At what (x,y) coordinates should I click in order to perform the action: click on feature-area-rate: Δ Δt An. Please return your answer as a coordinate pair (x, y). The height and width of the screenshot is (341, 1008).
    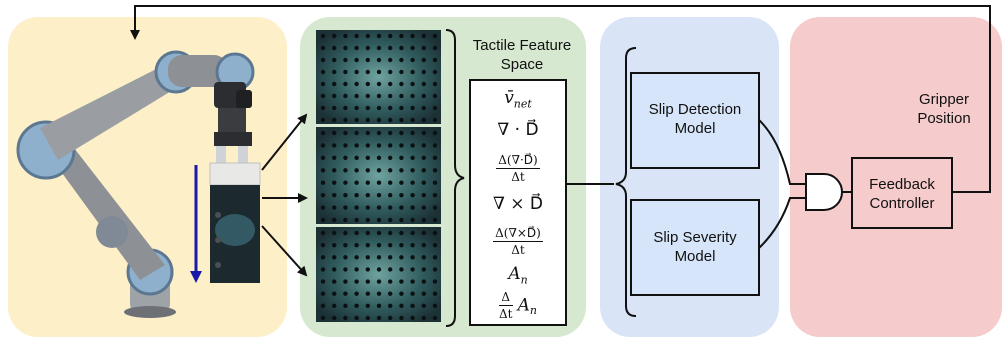
    Looking at the image, I should click on (518, 305).